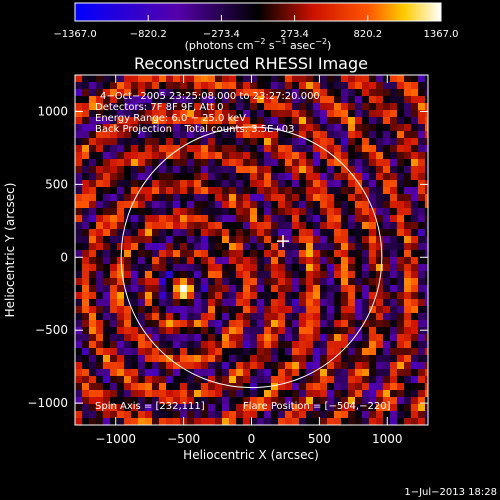 Image resolution: width=500 pixels, height=500 pixels. Describe the element at coordinates (367, 34) in the screenshot. I see `colorbar-tick-label: 820.2` at that location.